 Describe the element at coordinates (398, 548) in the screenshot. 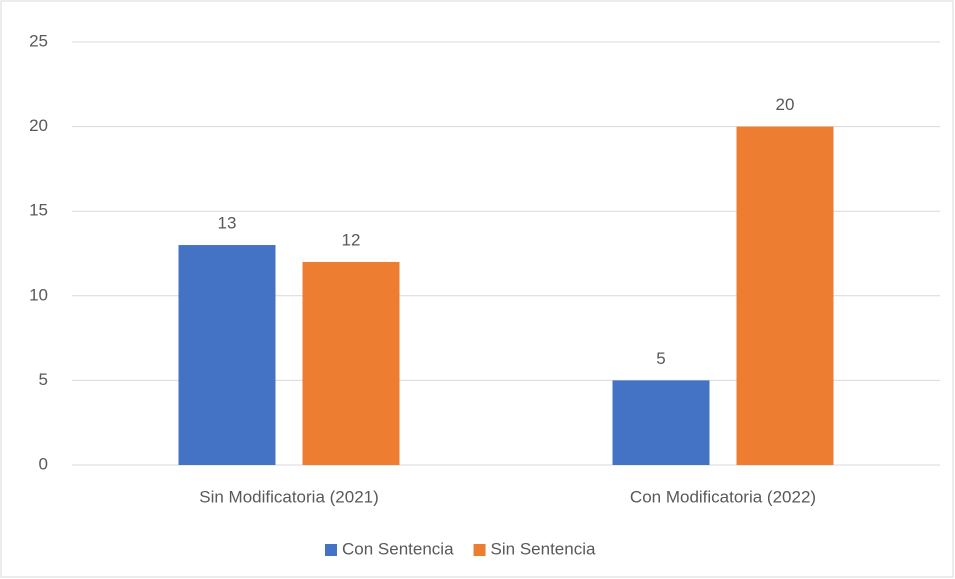

I see `legend-label: Con Sentencia` at that location.